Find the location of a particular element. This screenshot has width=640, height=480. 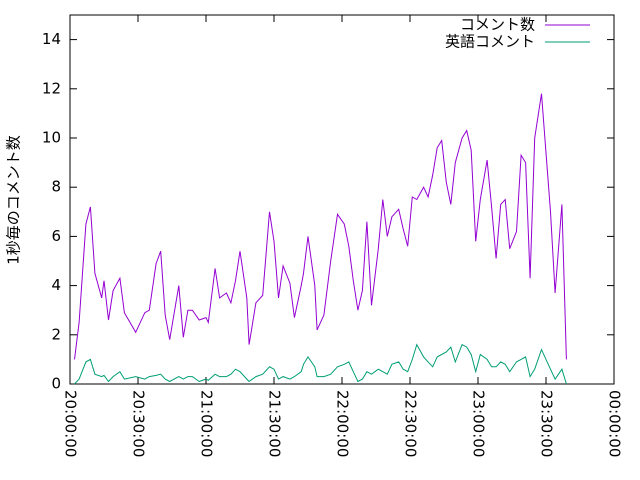

y-tick-label: 2 is located at coordinates (56, 334).